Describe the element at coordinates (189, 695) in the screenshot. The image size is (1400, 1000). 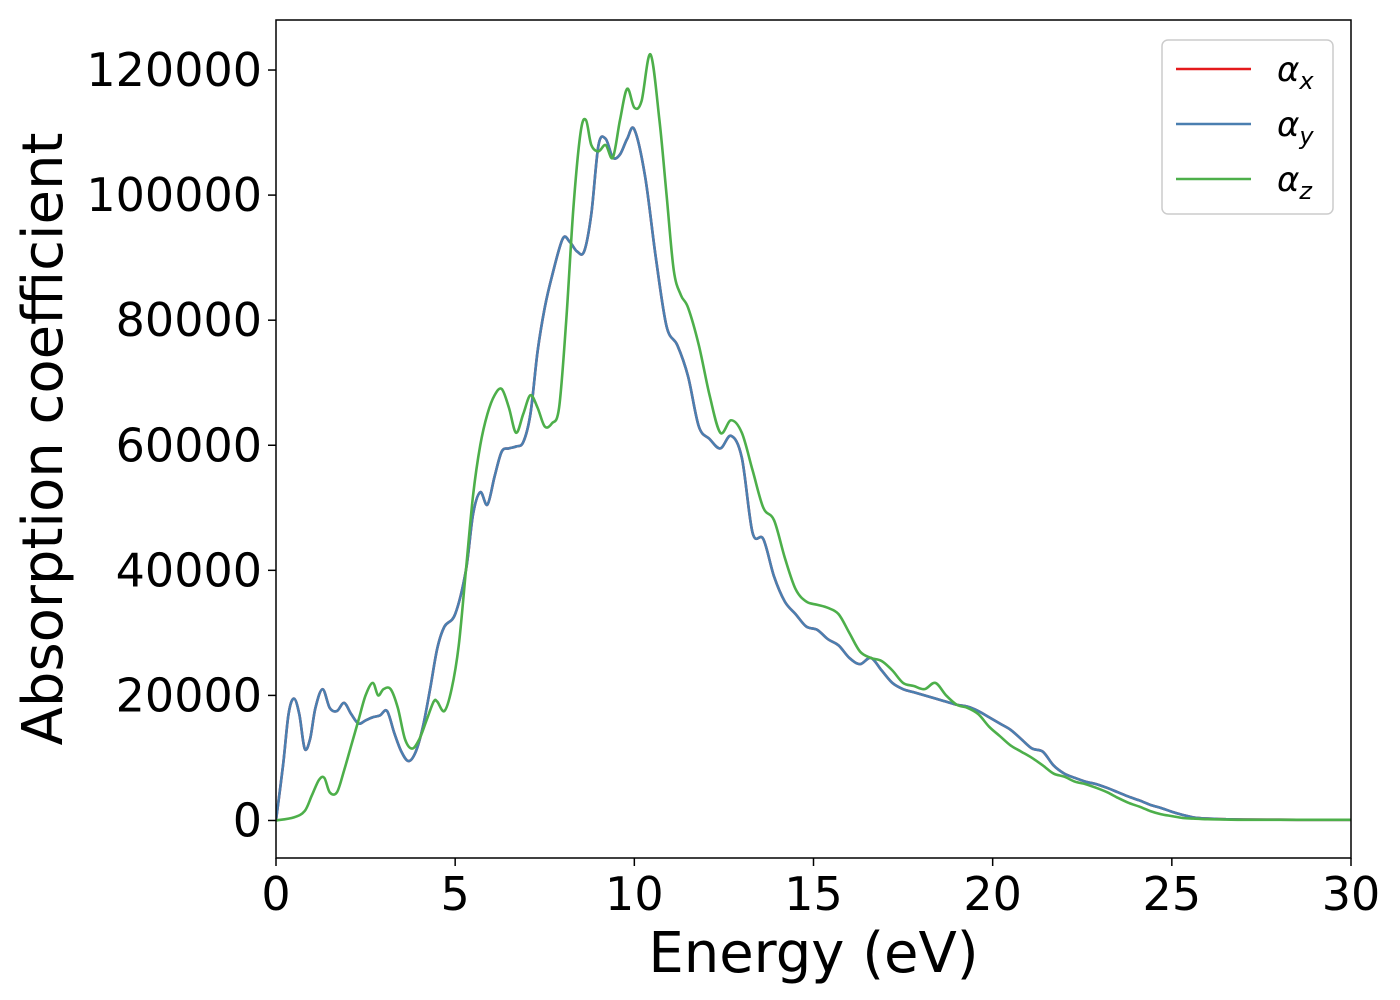
I see `y-tick-label: 20000` at that location.